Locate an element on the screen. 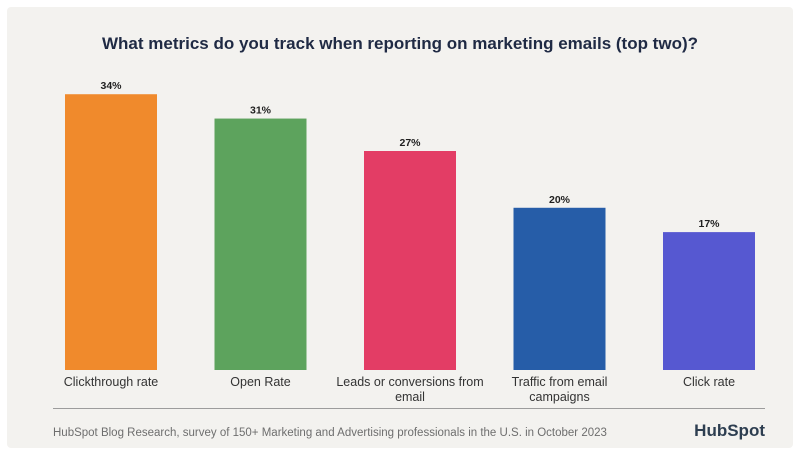 This screenshot has width=800, height=455. hubspot-logo: HubSpot is located at coordinates (729, 431).